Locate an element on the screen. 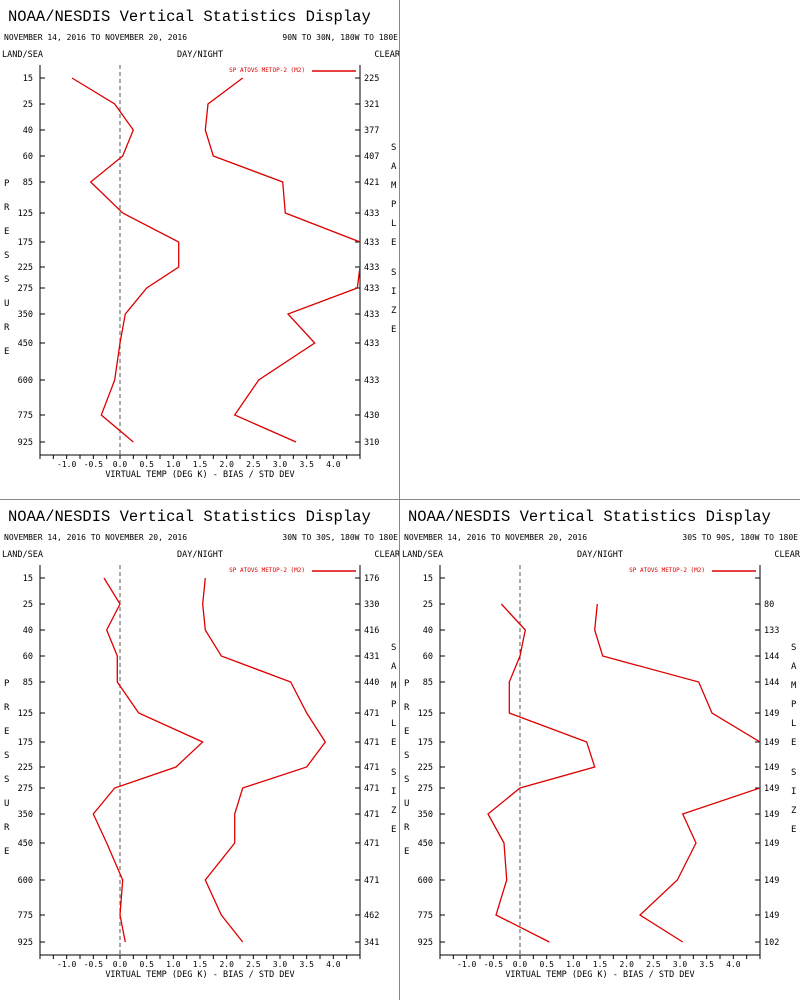 This screenshot has height=1000, width=800. sample-size-label: 321 is located at coordinates (371, 105).